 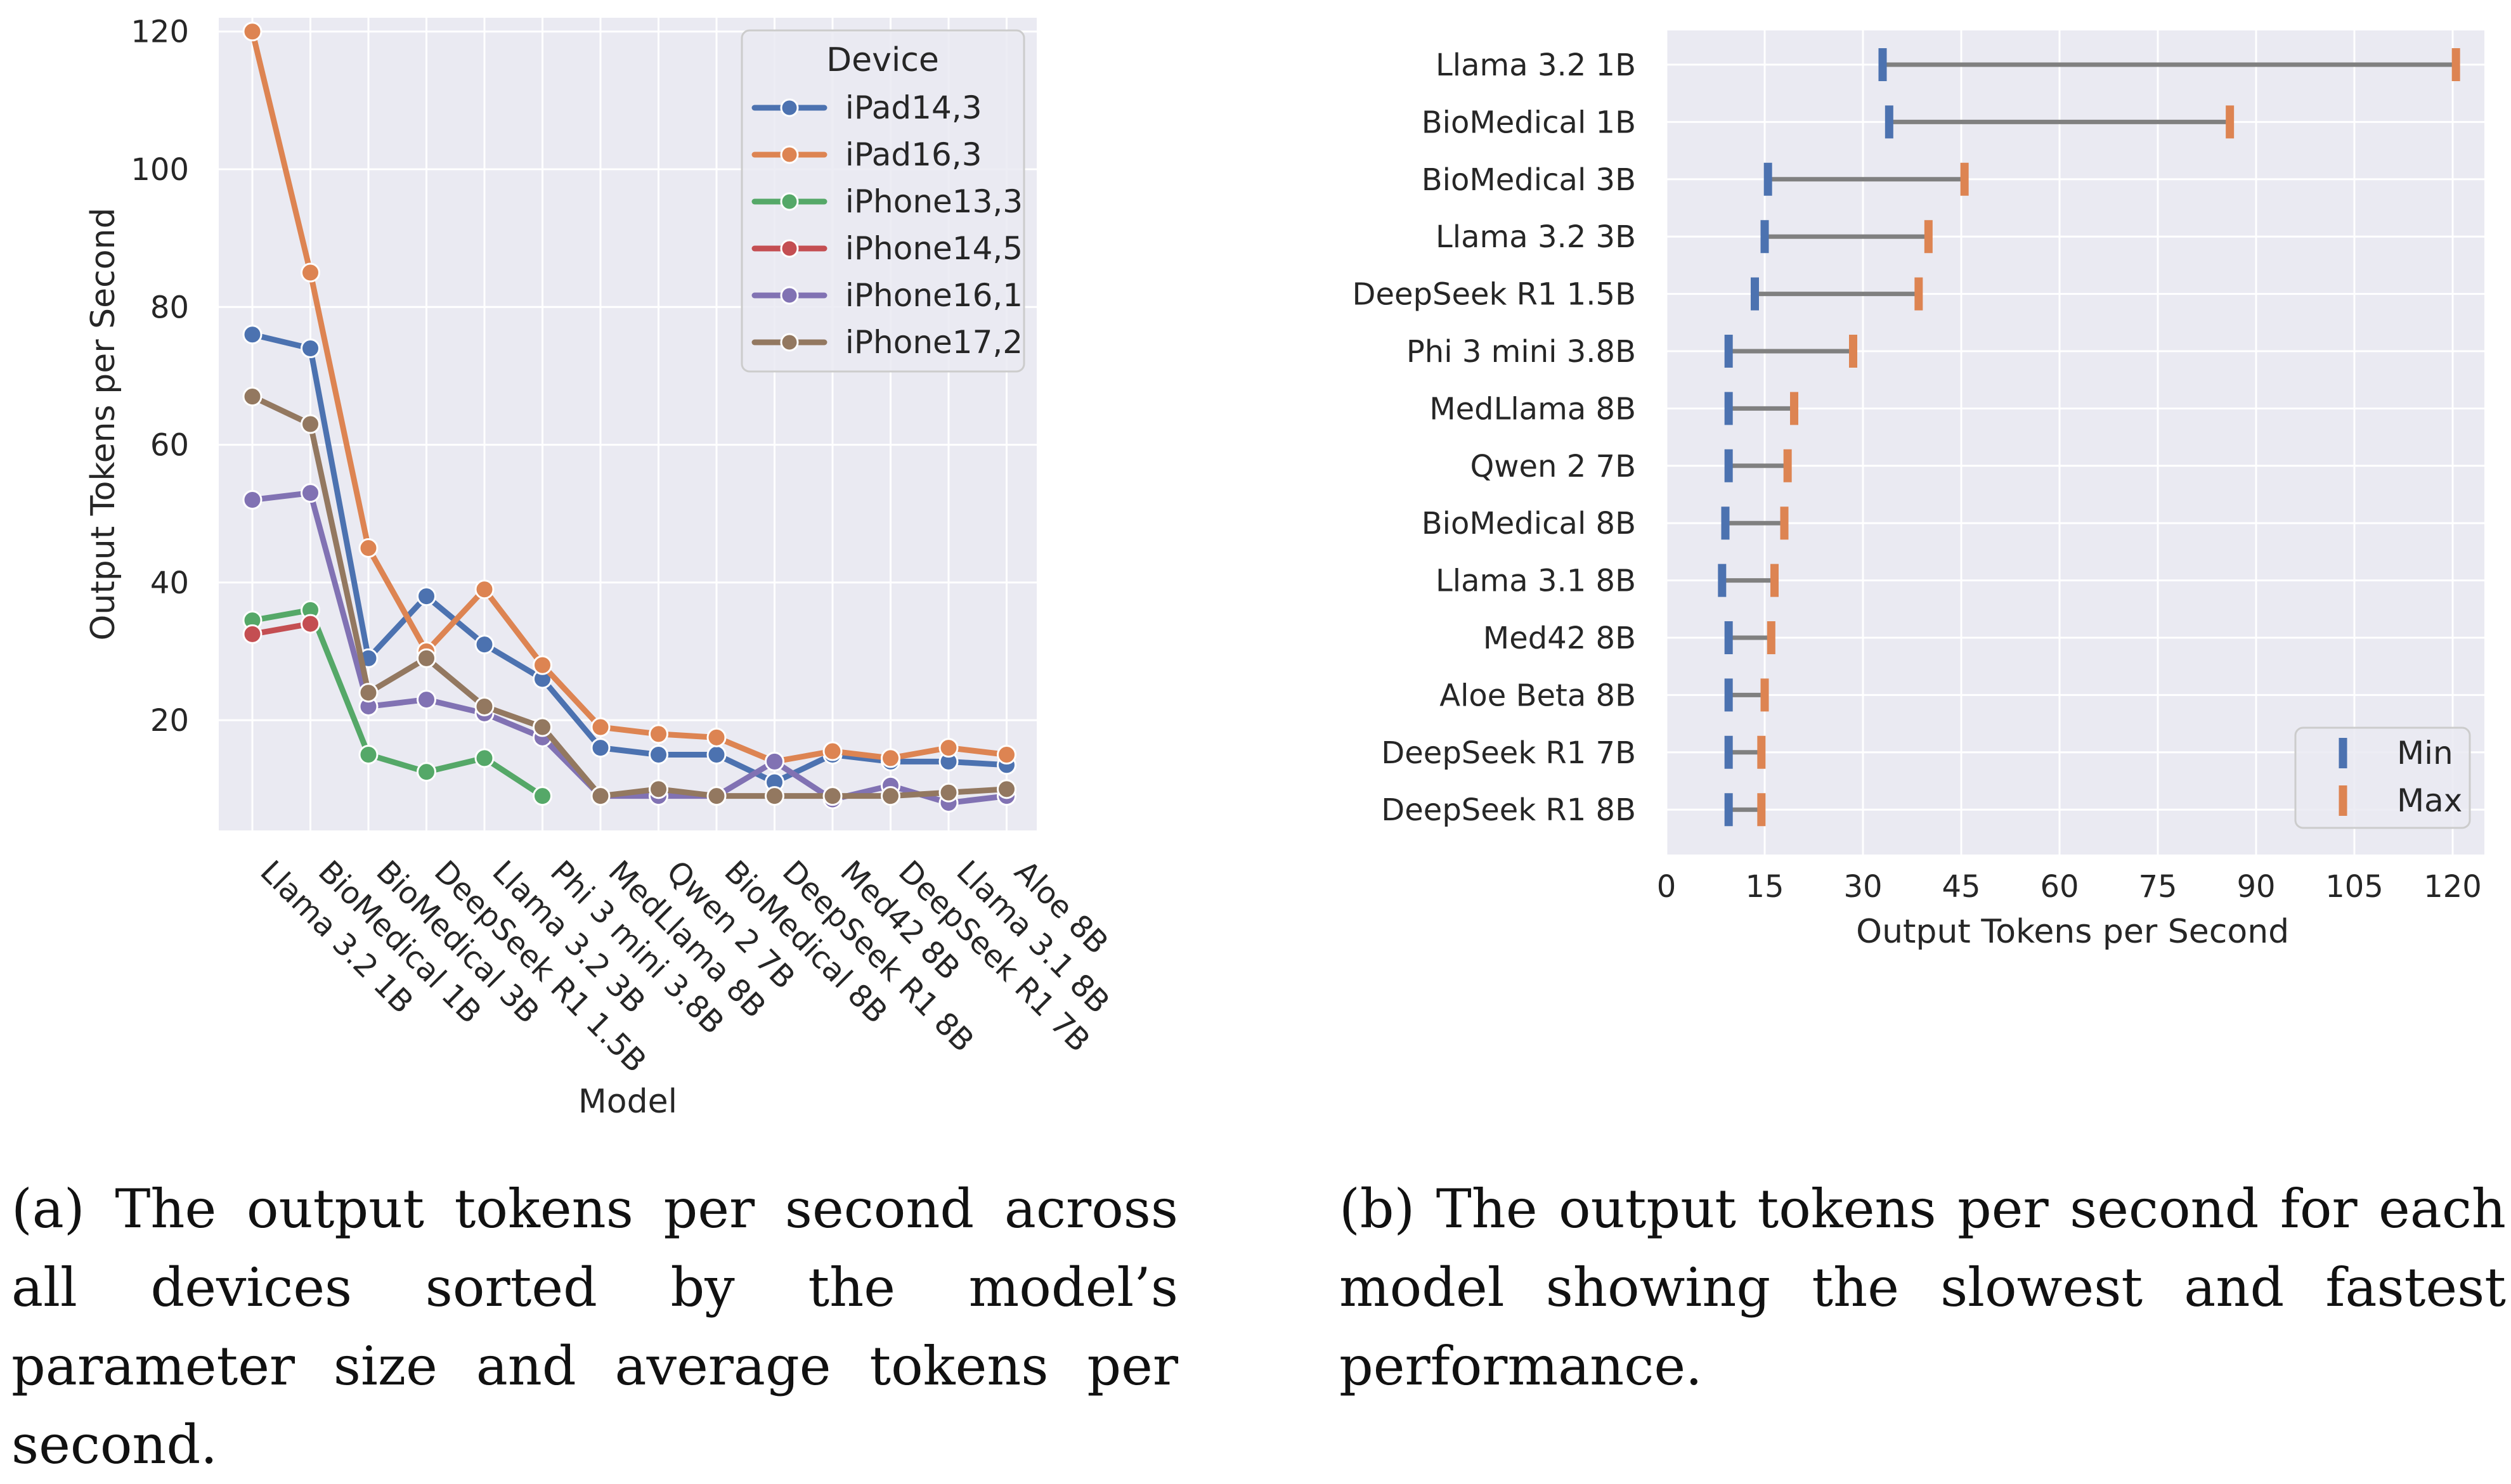 What do you see at coordinates (1553, 466) in the screenshot?
I see `chart-b-y-tick-label: Qwen 2 7B` at bounding box center [1553, 466].